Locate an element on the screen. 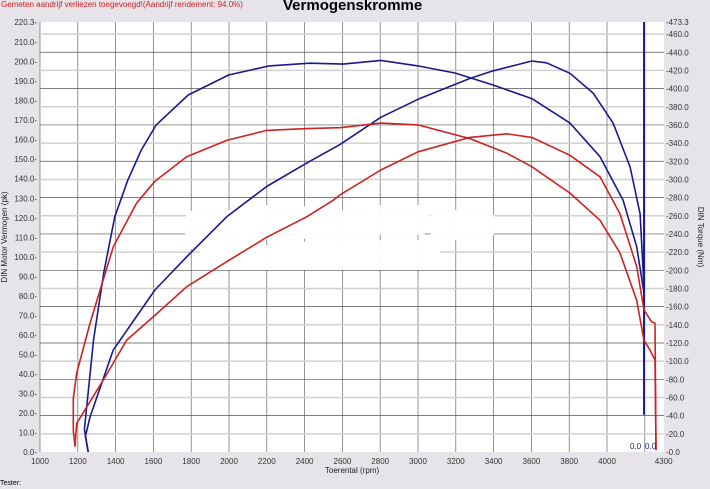  left-tick-label: 80.0- is located at coordinates (28, 296).